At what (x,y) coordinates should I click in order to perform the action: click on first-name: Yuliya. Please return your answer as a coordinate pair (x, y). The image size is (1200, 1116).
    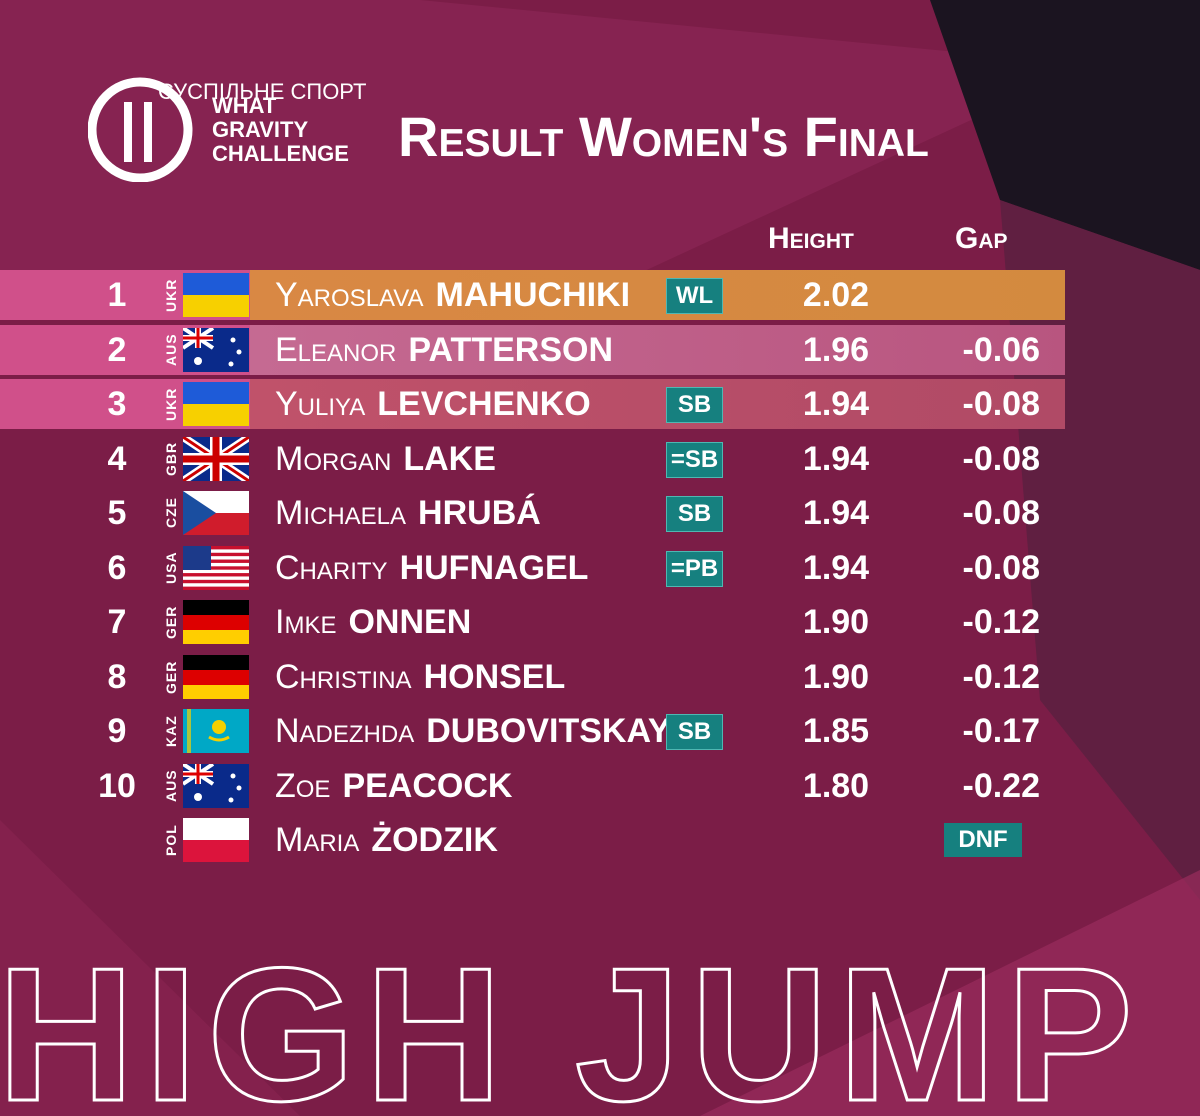
    Looking at the image, I should click on (320, 404).